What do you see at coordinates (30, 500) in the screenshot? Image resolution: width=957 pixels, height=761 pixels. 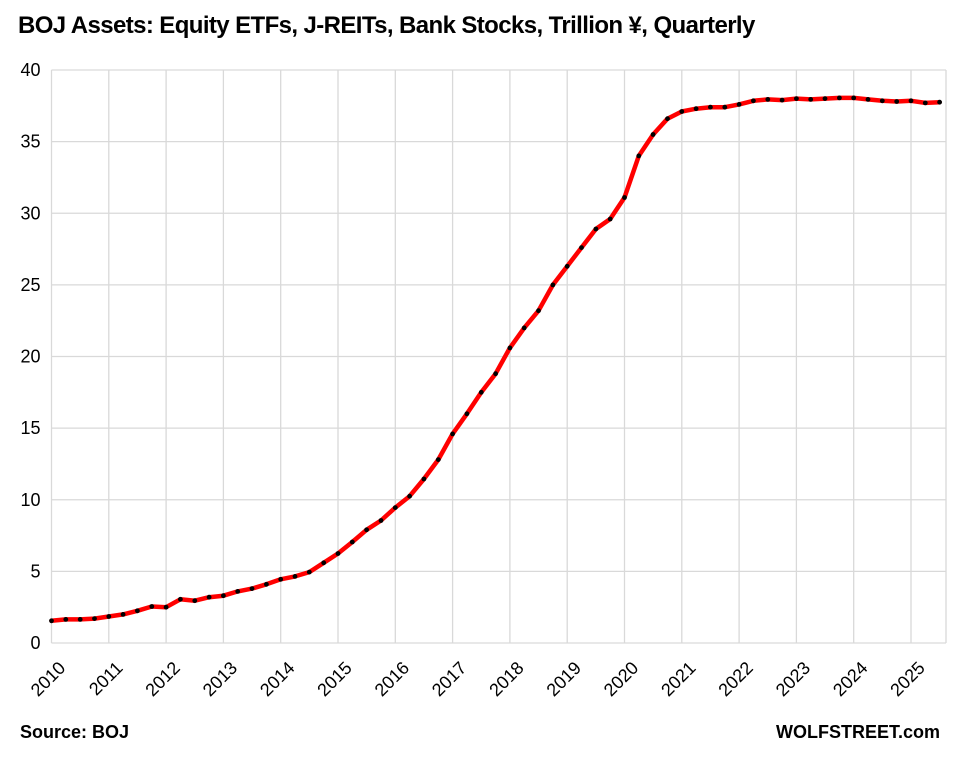 I see `y-axis-tick-label: 10` at bounding box center [30, 500].